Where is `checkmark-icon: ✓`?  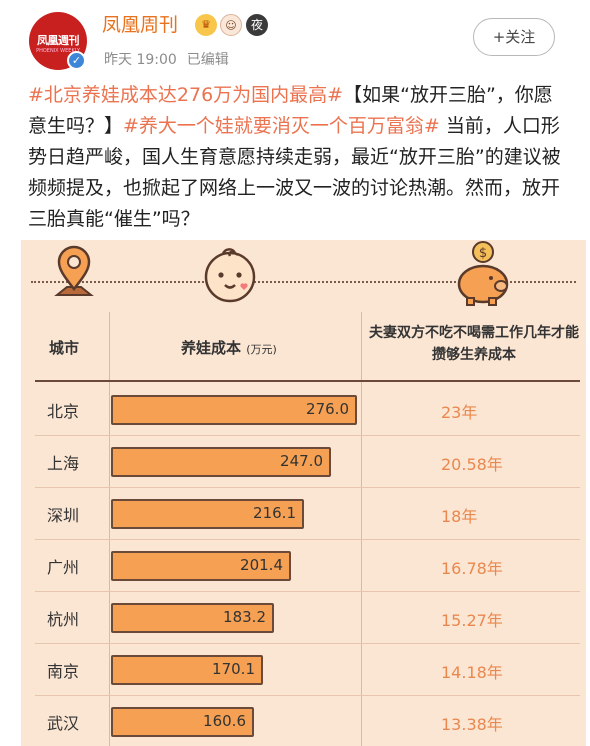 checkmark-icon: ✓ is located at coordinates (76, 60).